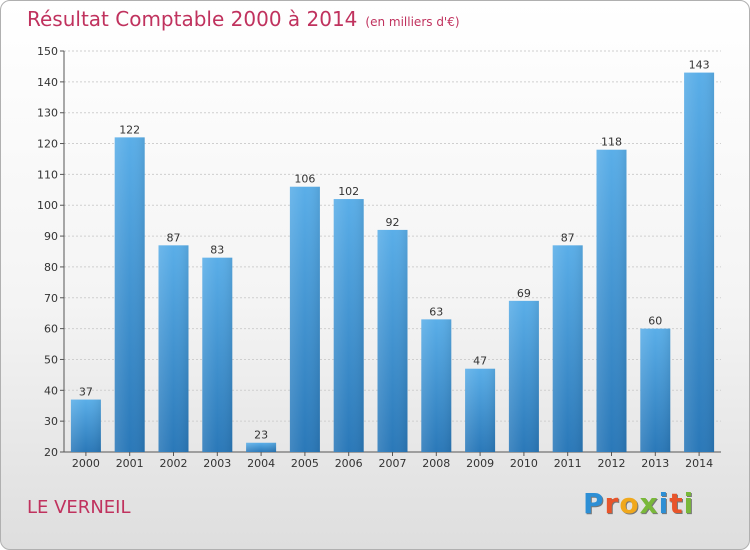 This screenshot has height=550, width=750. What do you see at coordinates (436, 385) in the screenshot?
I see `bar-shine-2008` at bounding box center [436, 385].